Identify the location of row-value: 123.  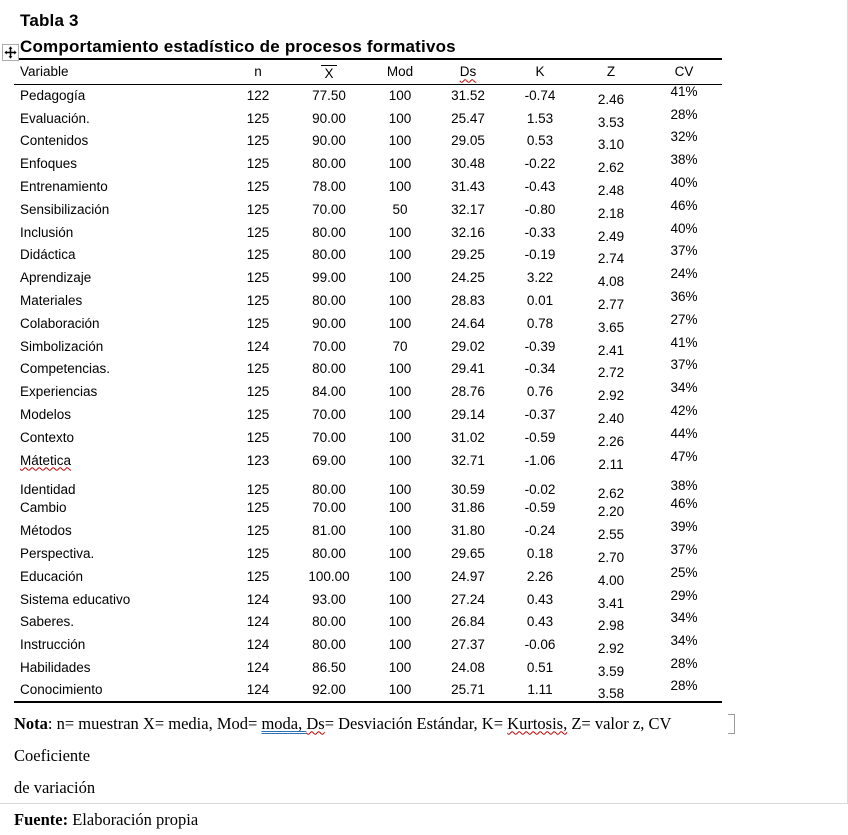
(258, 460).